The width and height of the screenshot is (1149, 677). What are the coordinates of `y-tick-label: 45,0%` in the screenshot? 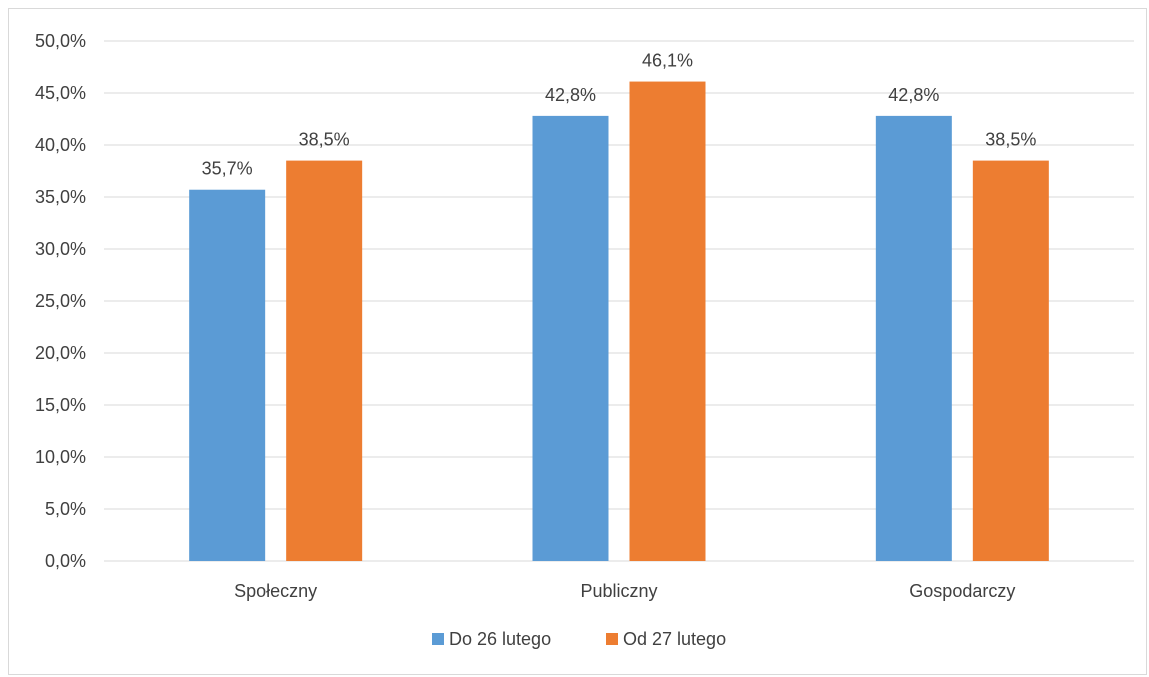 It's located at (60, 93).